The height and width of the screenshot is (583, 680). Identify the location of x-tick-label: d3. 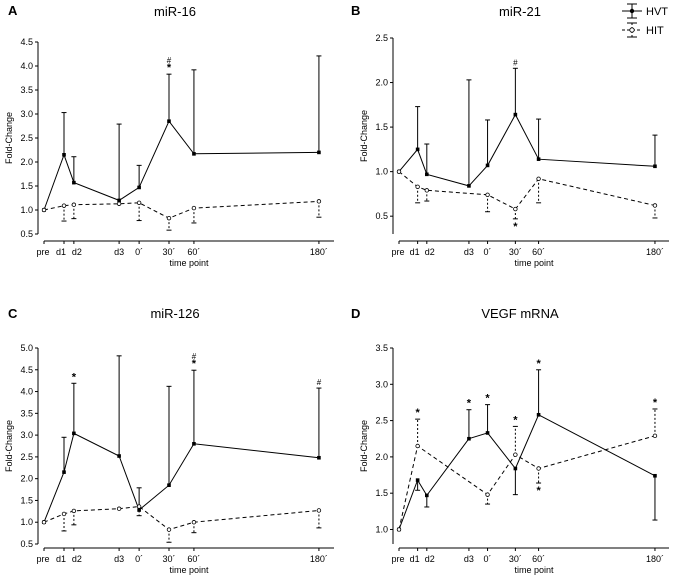
(469, 252).